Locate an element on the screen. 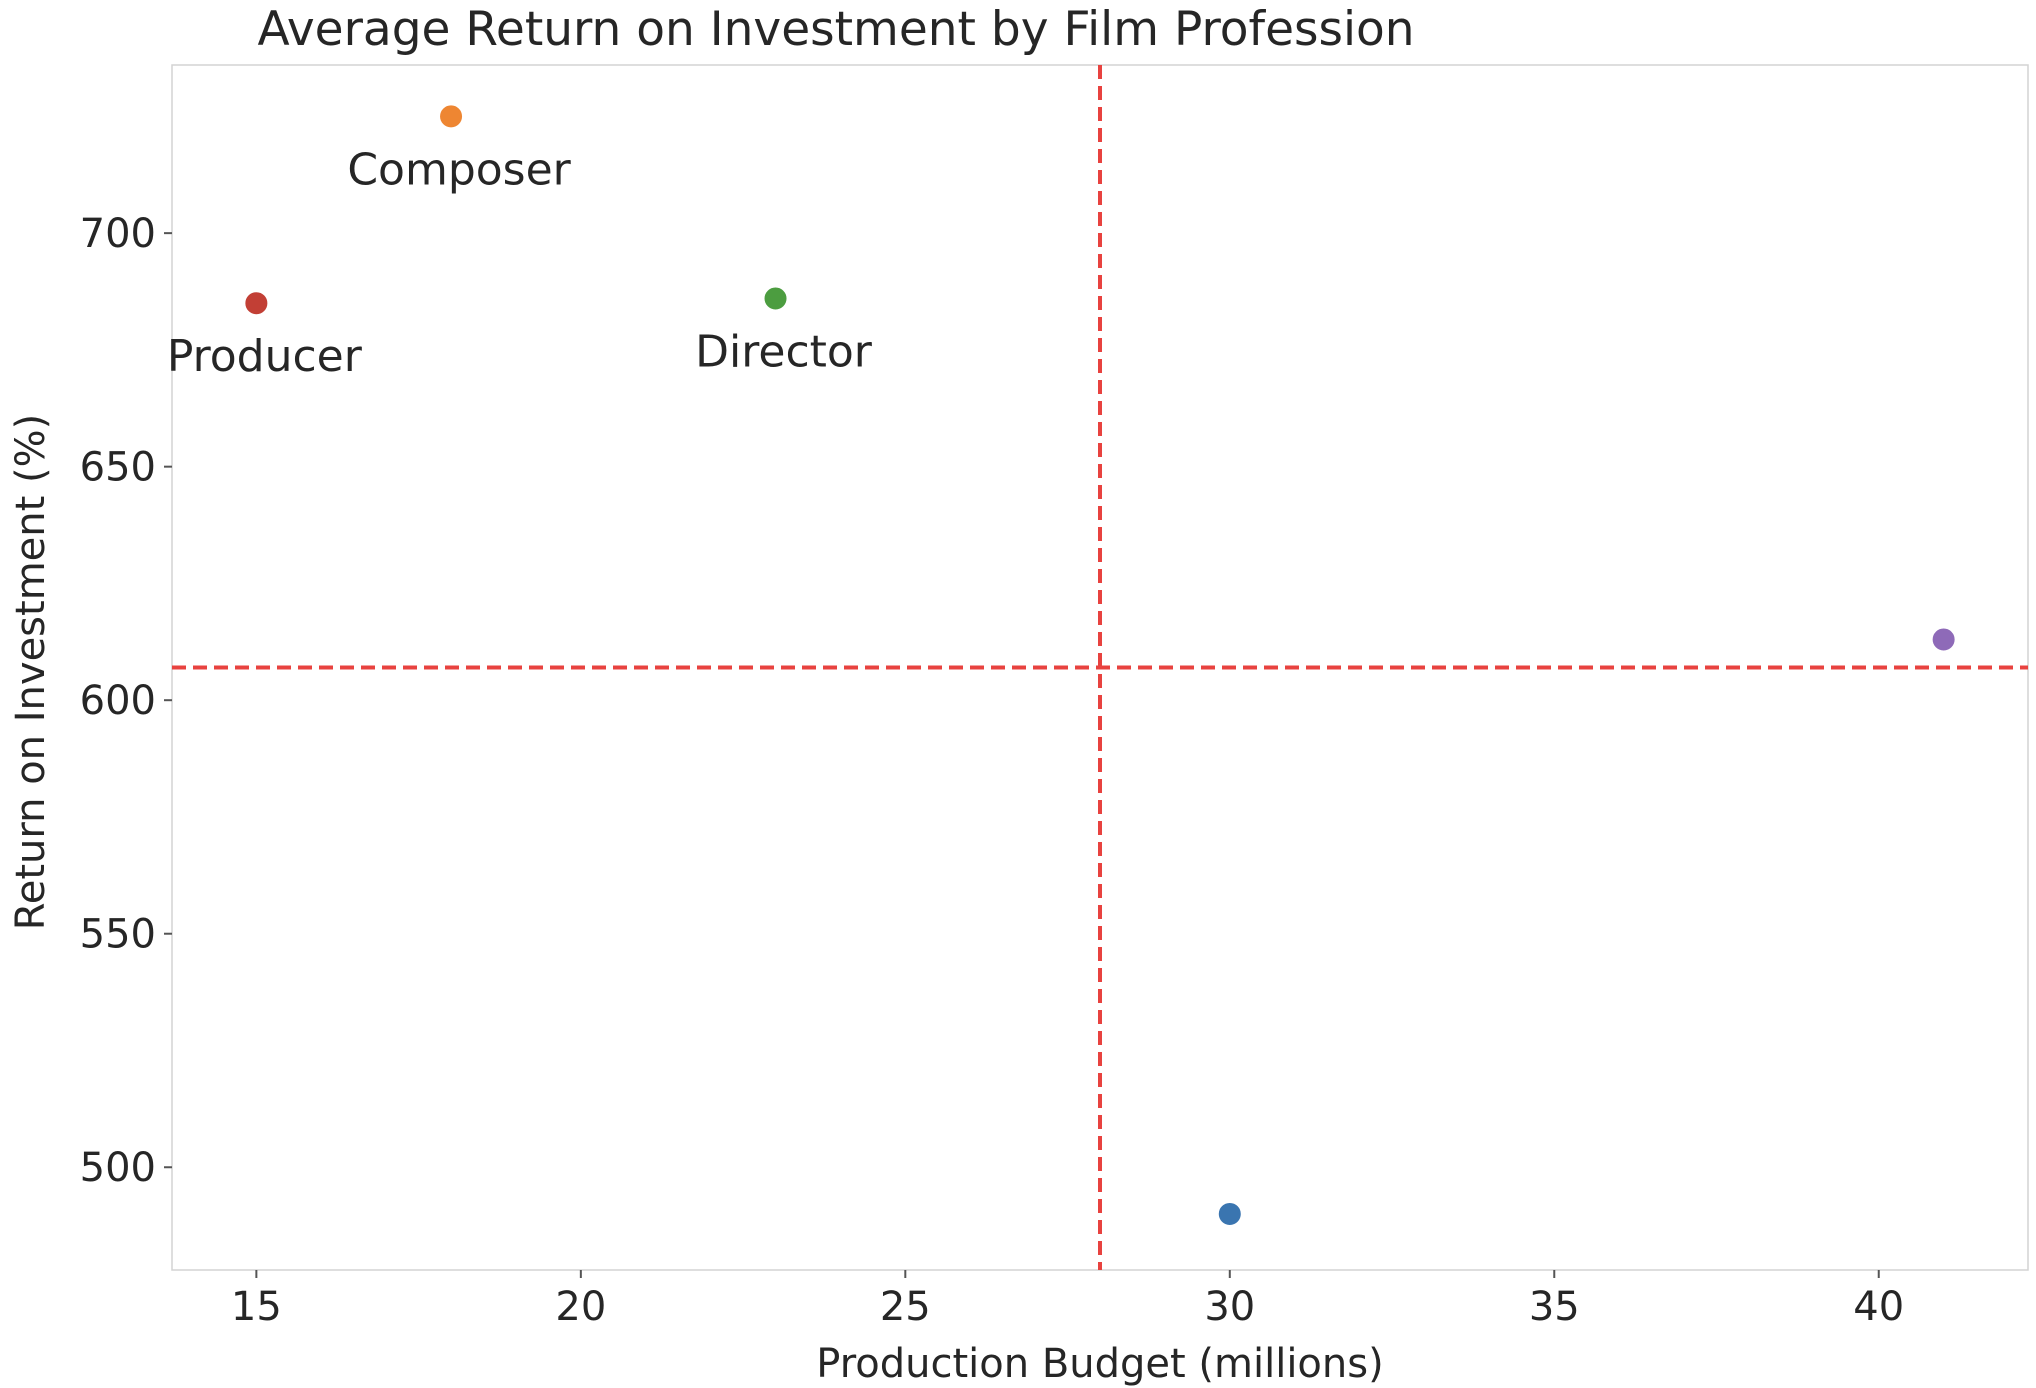 This screenshot has height=1388, width=2036. y-tick-label: 600 is located at coordinates (118, 701).